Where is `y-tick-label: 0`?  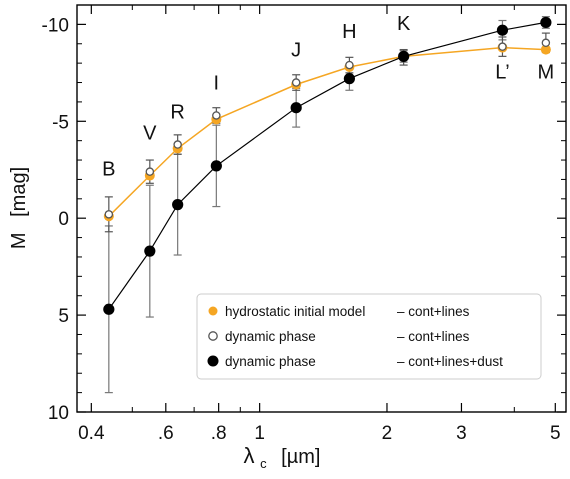 y-tick-label: 0 is located at coordinates (63, 219).